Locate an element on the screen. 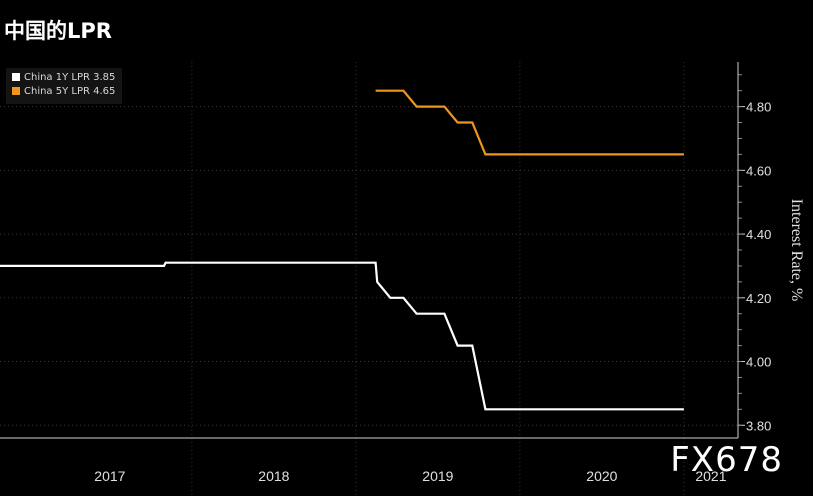 The image size is (813, 496). legend-item-5y: China 5Y LPR 4.65 is located at coordinates (63, 91).